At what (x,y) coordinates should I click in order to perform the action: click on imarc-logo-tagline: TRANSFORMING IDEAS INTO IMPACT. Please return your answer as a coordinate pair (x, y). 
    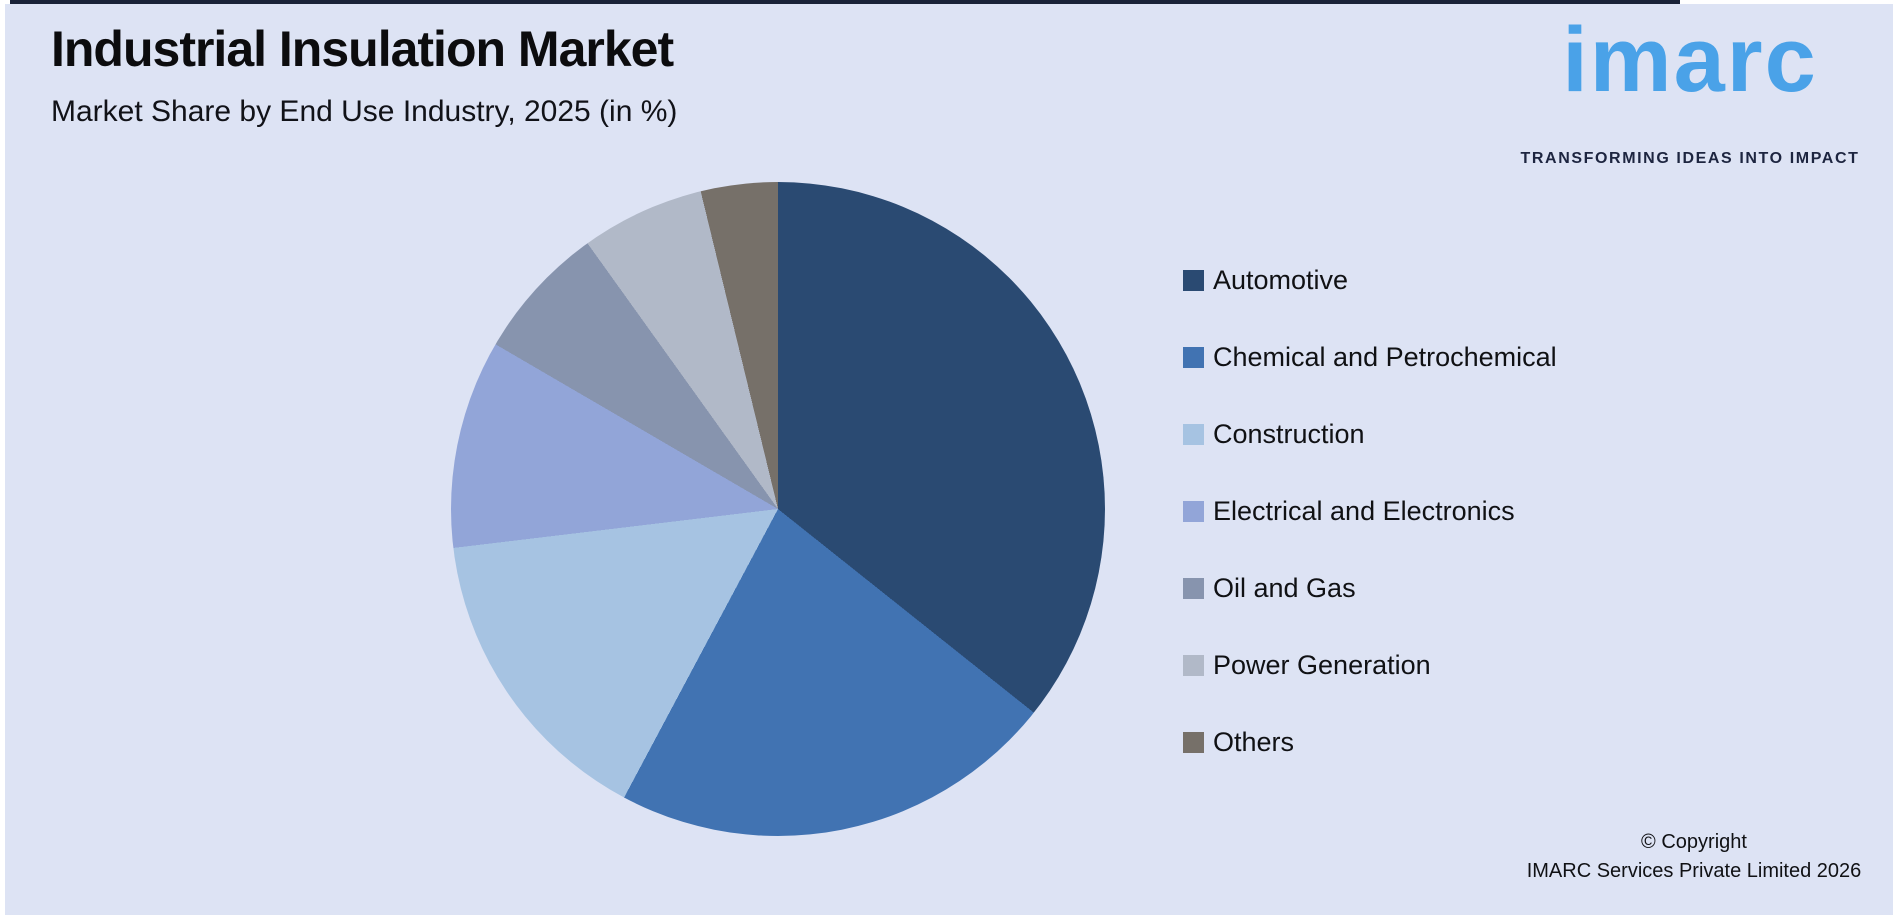
    Looking at the image, I should click on (1690, 158).